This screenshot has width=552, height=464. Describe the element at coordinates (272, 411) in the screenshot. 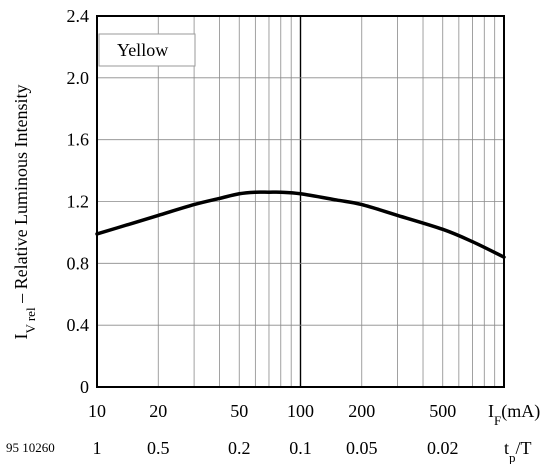

I see `x-tick-labels: 10 20 50 100 200 500` at that location.